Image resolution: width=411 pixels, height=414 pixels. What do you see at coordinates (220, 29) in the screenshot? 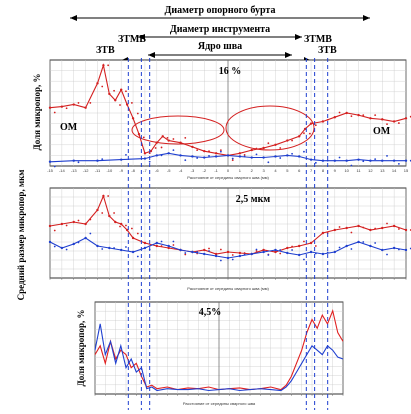
I see `tool-label: Диаметр инструмента` at bounding box center [220, 29].